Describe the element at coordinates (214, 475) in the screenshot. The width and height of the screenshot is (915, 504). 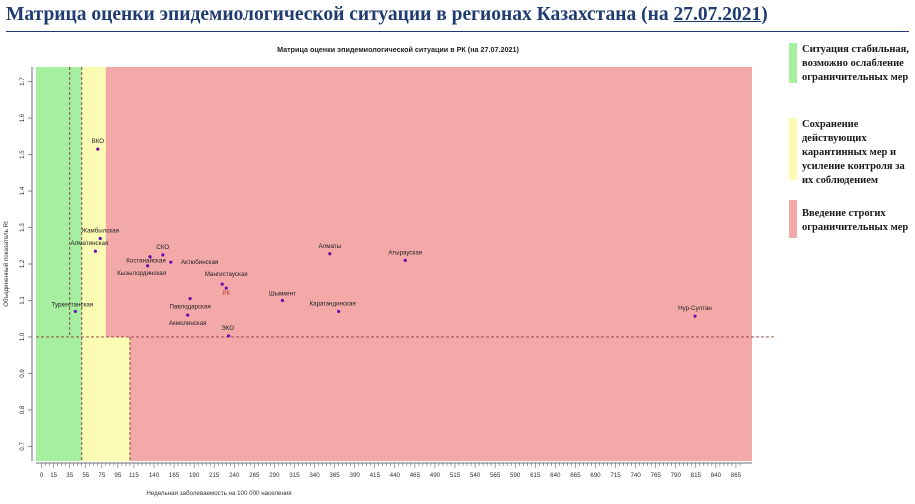
I see `x-tick-label: 215` at that location.